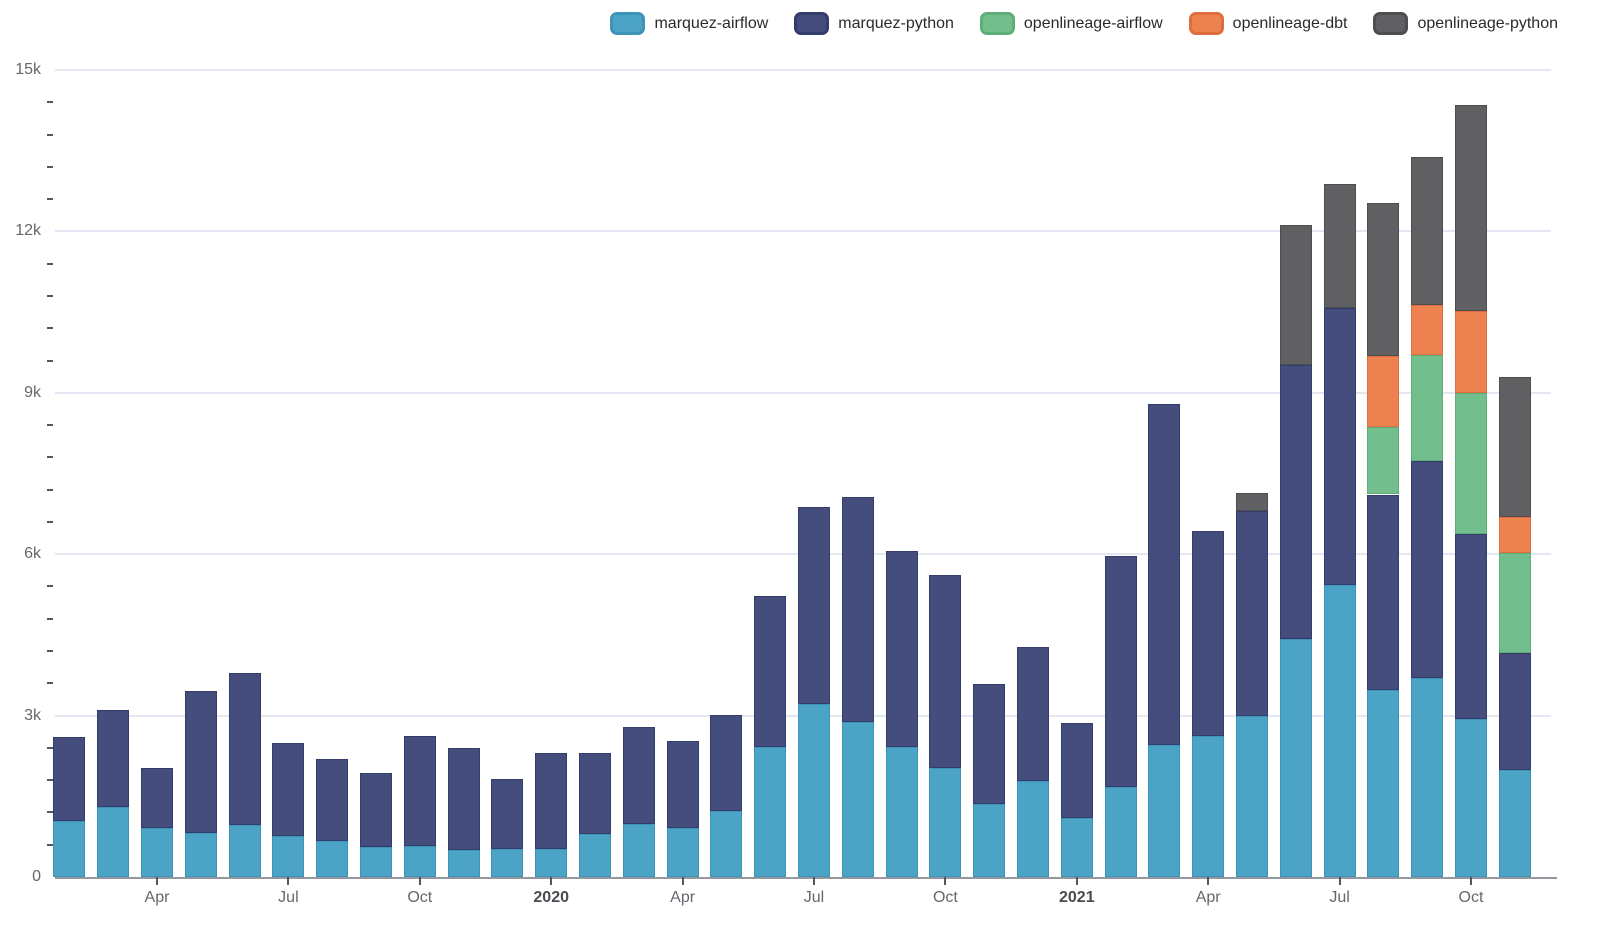  What do you see at coordinates (1465, 23) in the screenshot?
I see `legend-item-openlineage-python: openlineage-python` at bounding box center [1465, 23].